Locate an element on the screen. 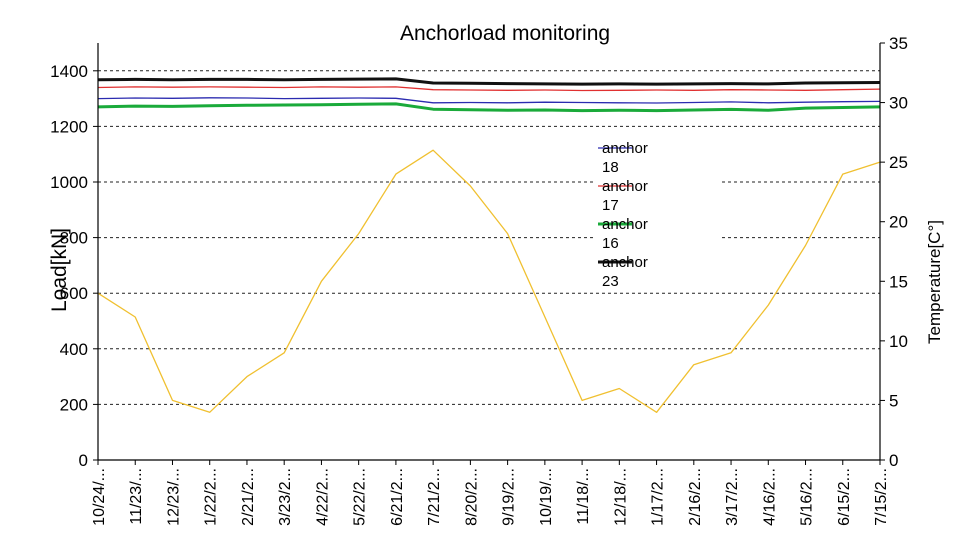  chart-title: Anchorload monitoring is located at coordinates (505, 33).